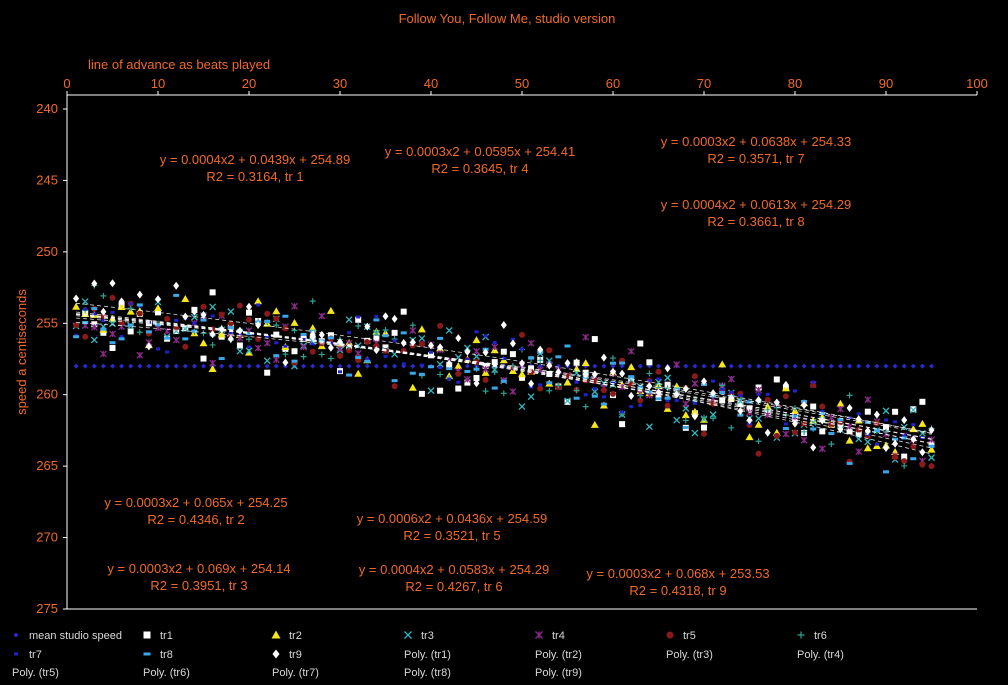  Describe the element at coordinates (454, 569) in the screenshot. I see `trendline-equation: y = 0.0004x2 + 0.0583x + 254.29` at that location.